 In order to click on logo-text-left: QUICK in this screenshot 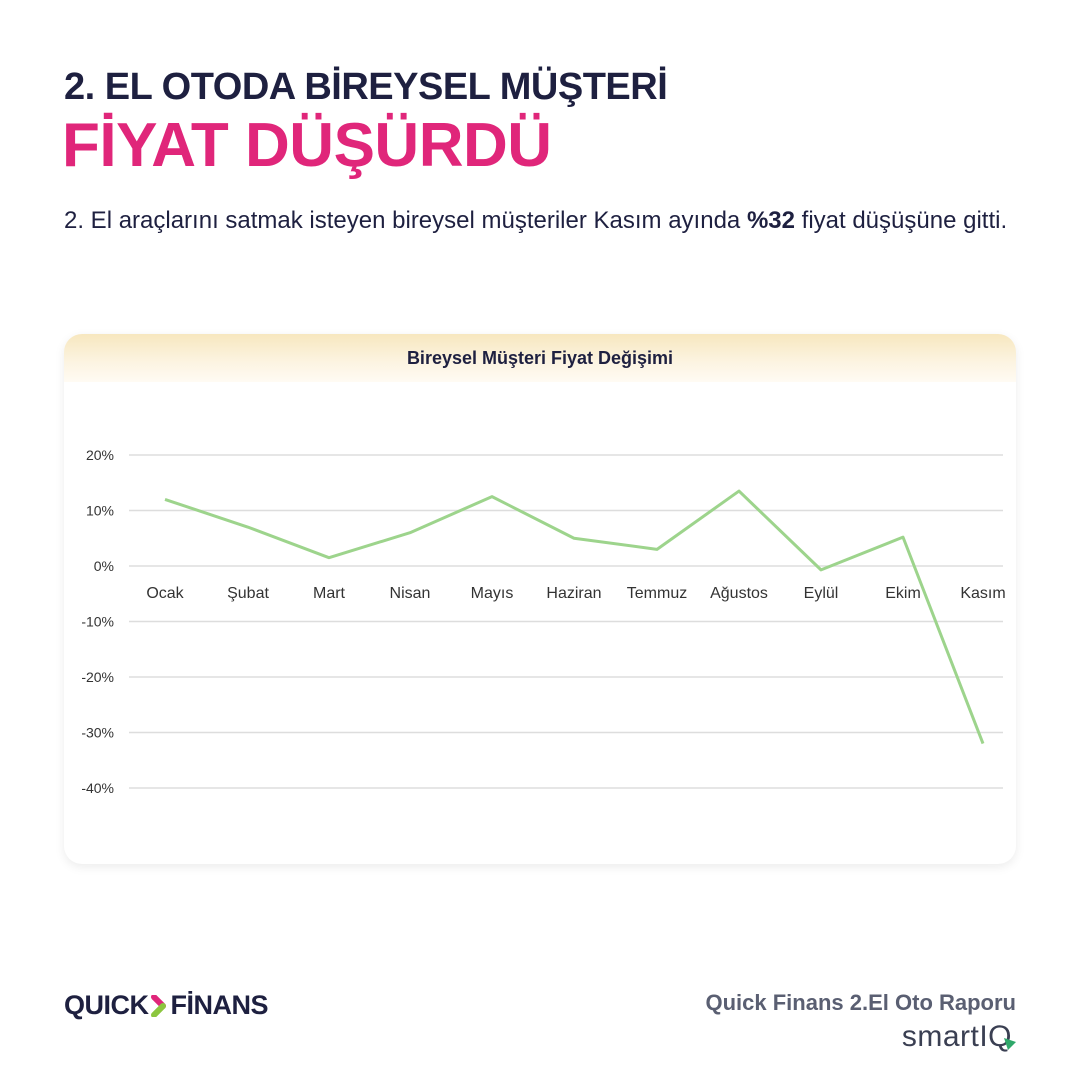, I will do `click(106, 1005)`.